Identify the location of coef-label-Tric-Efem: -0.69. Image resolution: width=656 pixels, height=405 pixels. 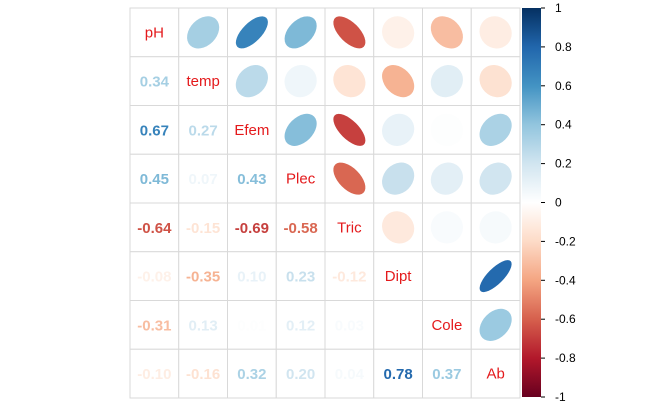
(252, 228).